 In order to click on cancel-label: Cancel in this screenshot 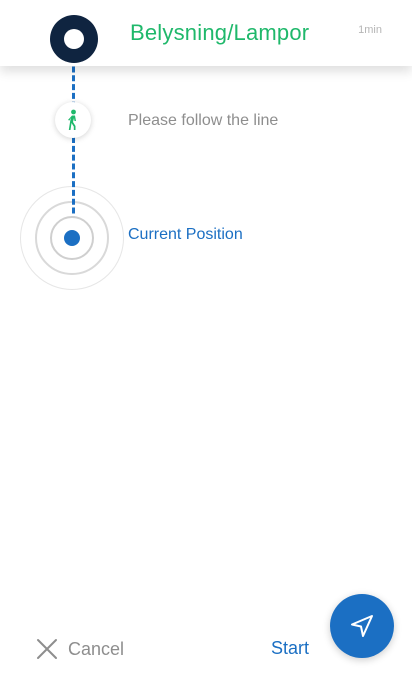, I will do `click(96, 648)`.